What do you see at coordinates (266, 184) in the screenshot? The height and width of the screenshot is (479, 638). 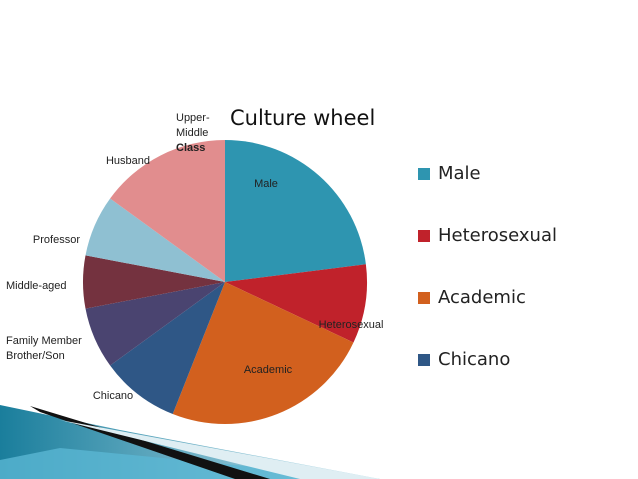 I see `slice-label: Male` at bounding box center [266, 184].